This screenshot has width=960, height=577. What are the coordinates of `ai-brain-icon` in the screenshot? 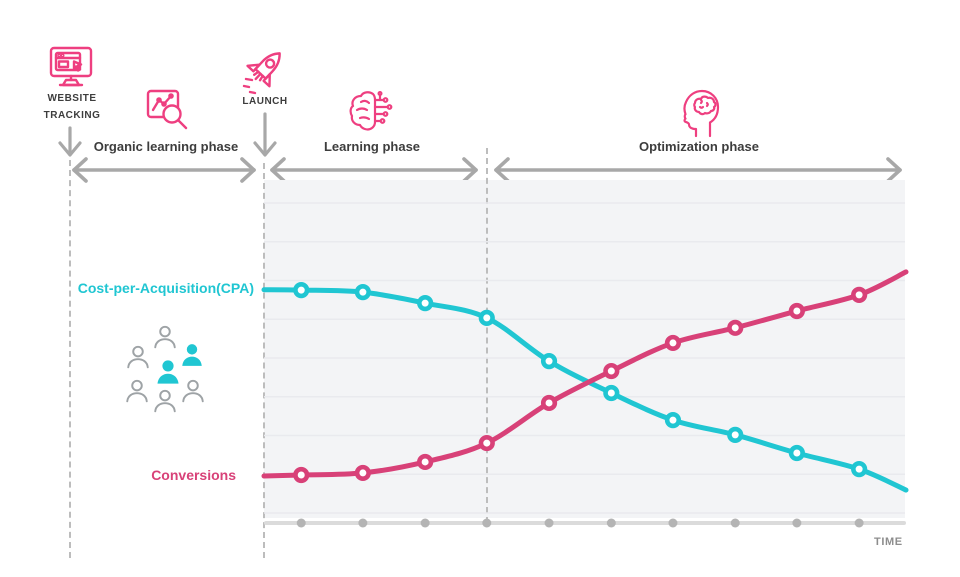 It's located at (371, 110).